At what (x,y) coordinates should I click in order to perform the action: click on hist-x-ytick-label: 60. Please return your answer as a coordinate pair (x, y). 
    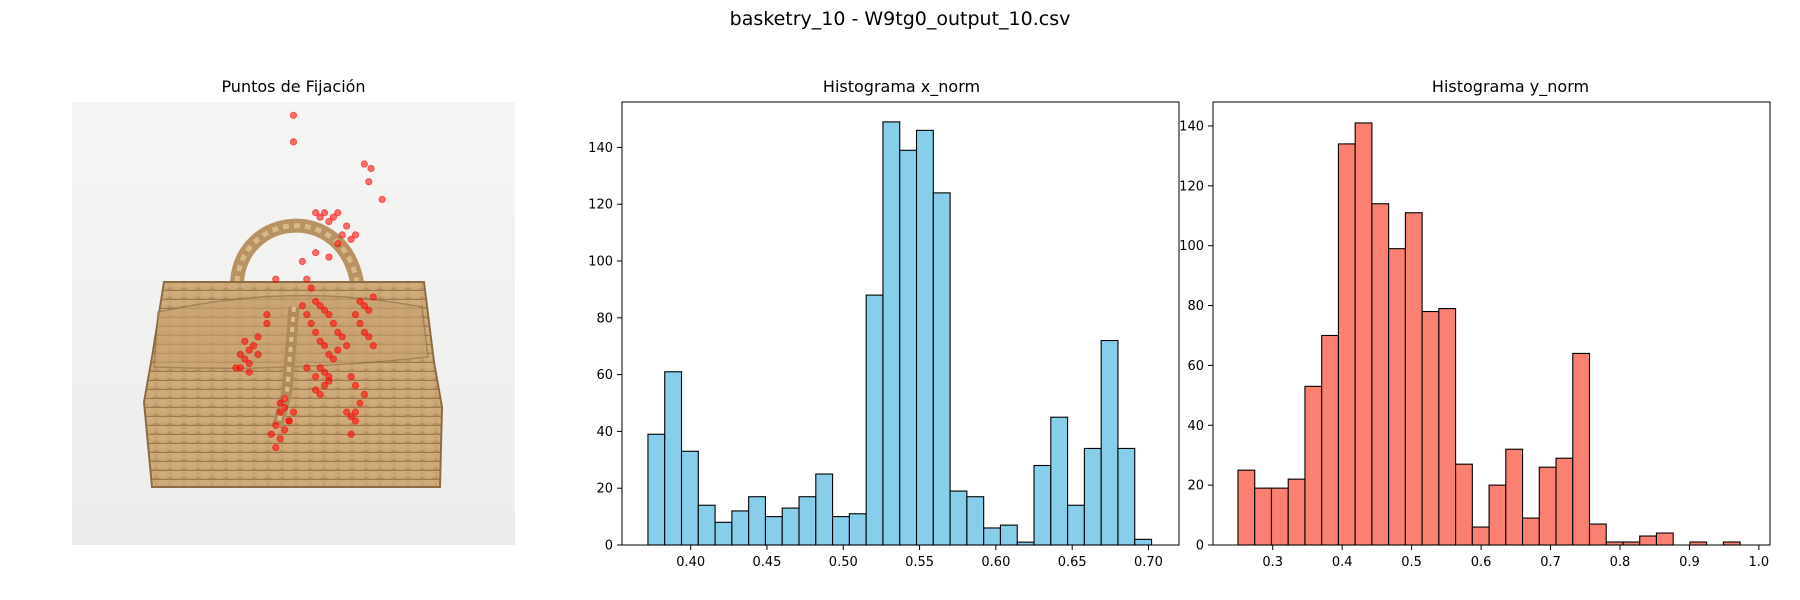
    Looking at the image, I should click on (604, 375).